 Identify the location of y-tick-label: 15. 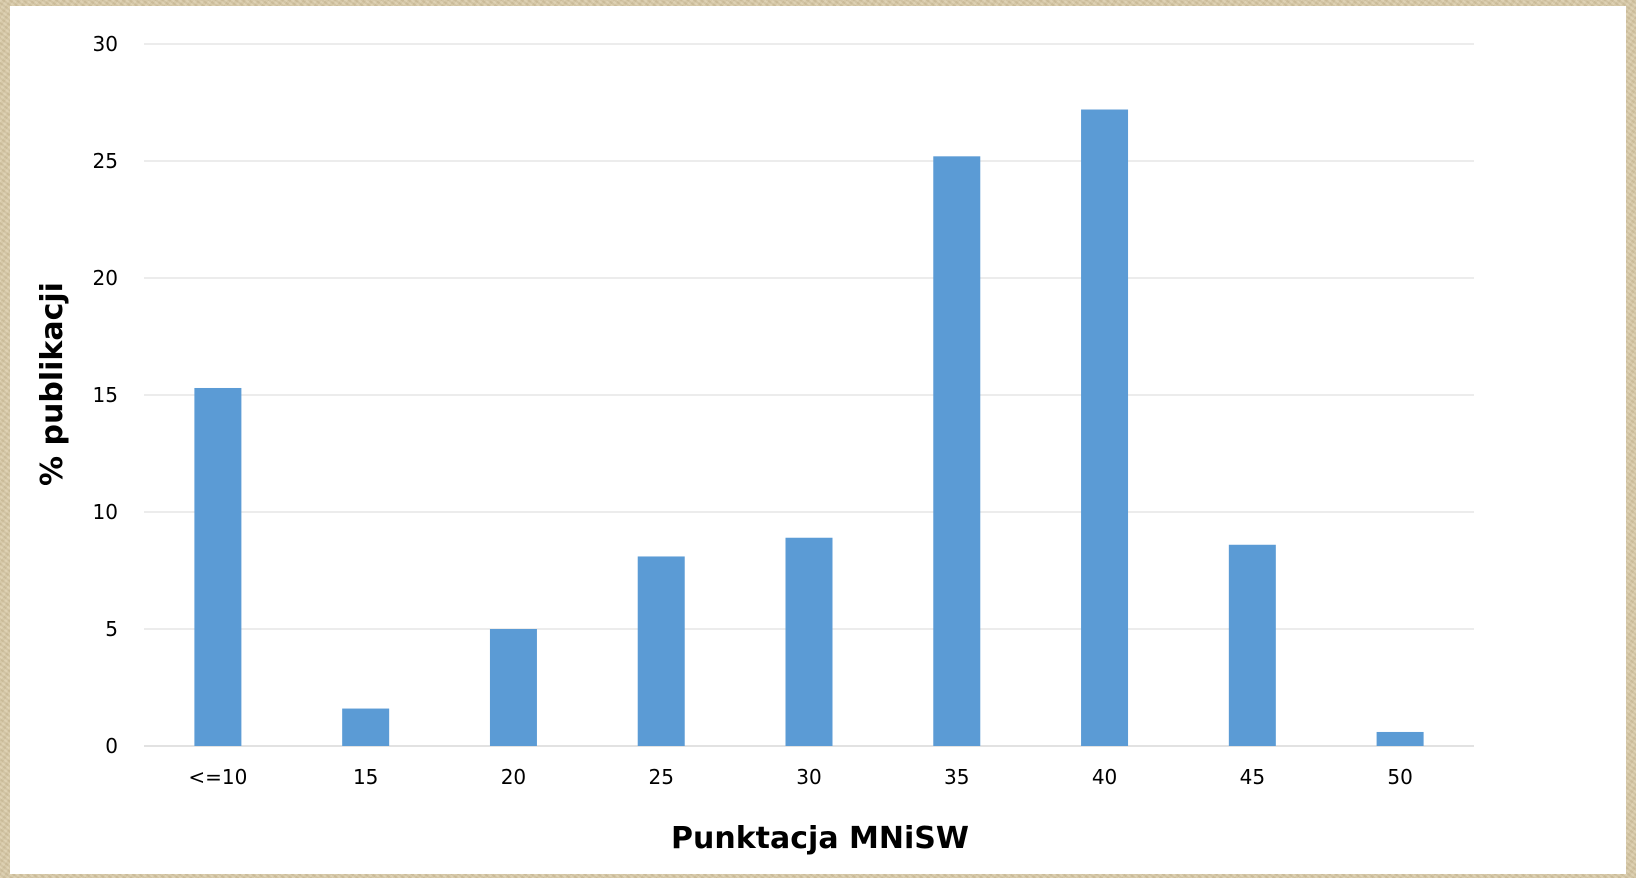
(105, 395).